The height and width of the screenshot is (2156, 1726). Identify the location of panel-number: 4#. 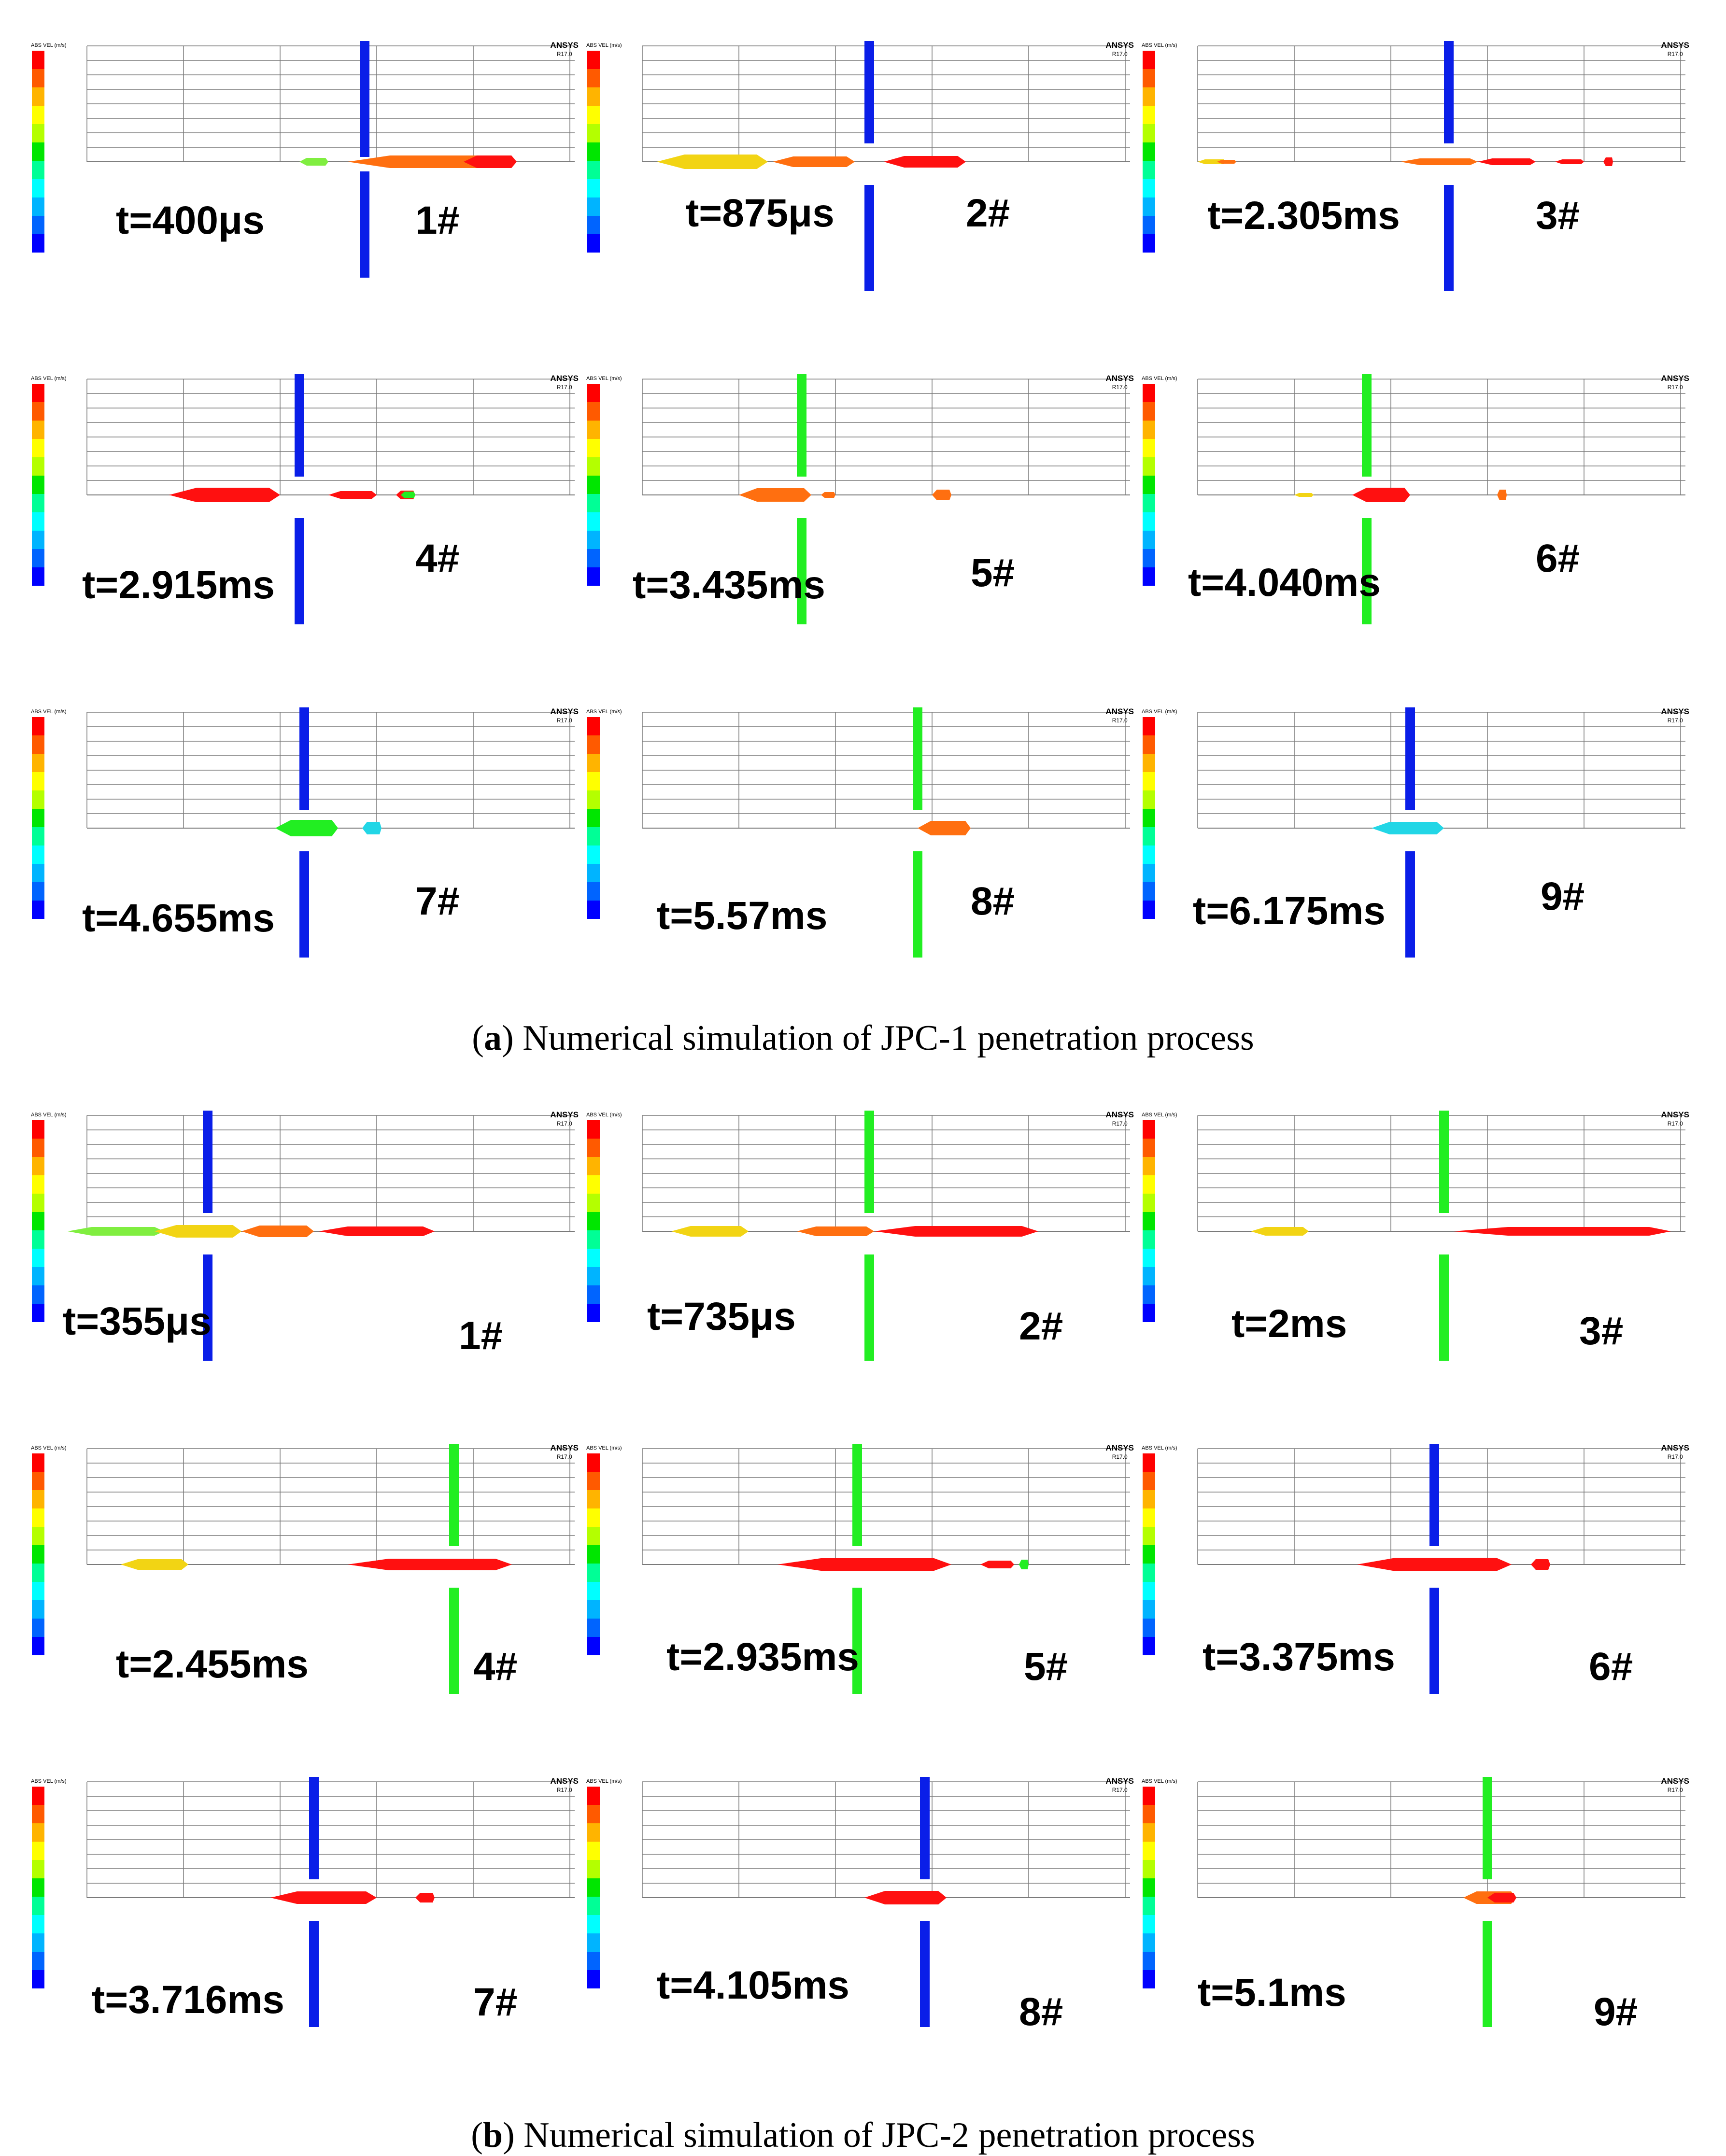
(495, 1667).